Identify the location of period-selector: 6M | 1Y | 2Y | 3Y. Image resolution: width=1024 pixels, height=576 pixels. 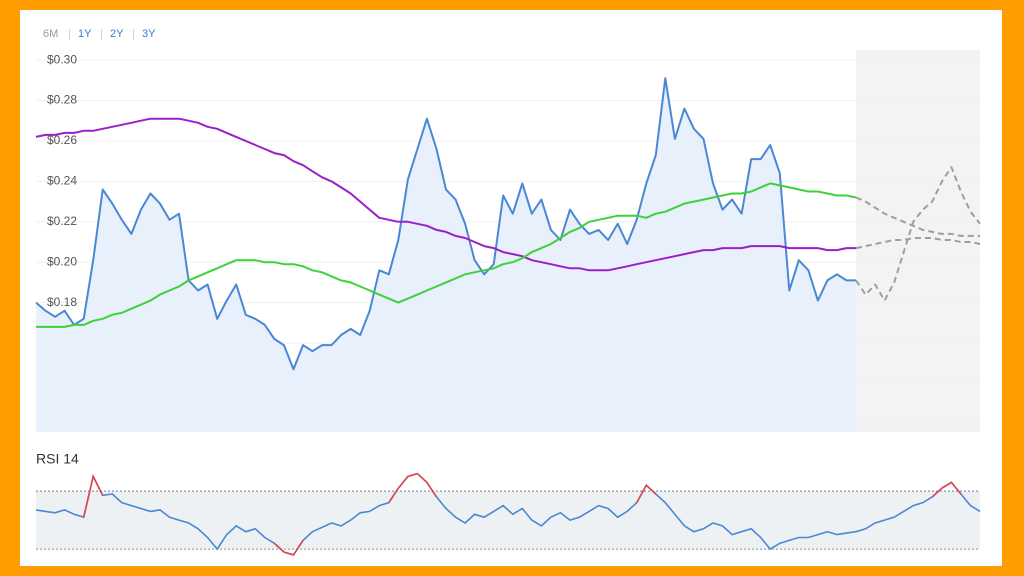
(99, 34).